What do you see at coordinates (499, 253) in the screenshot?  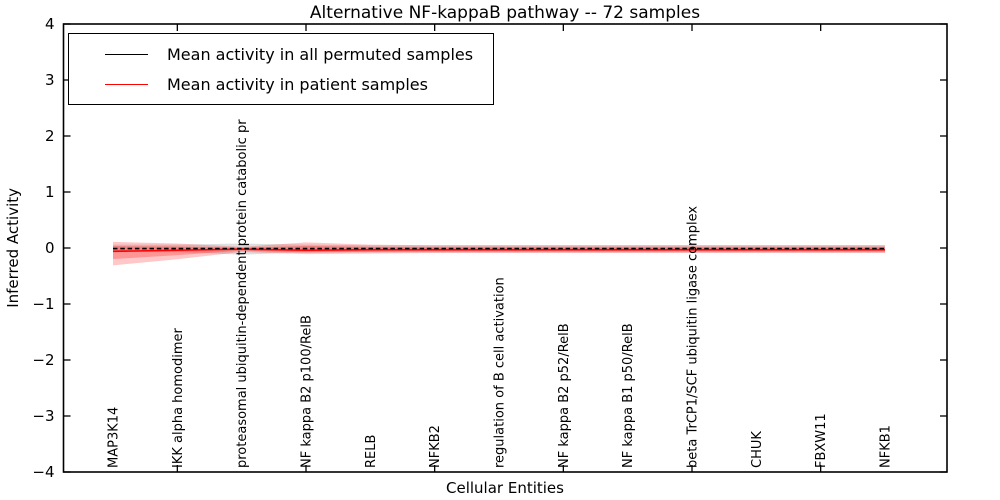 I see `patient-band-outer` at bounding box center [499, 253].